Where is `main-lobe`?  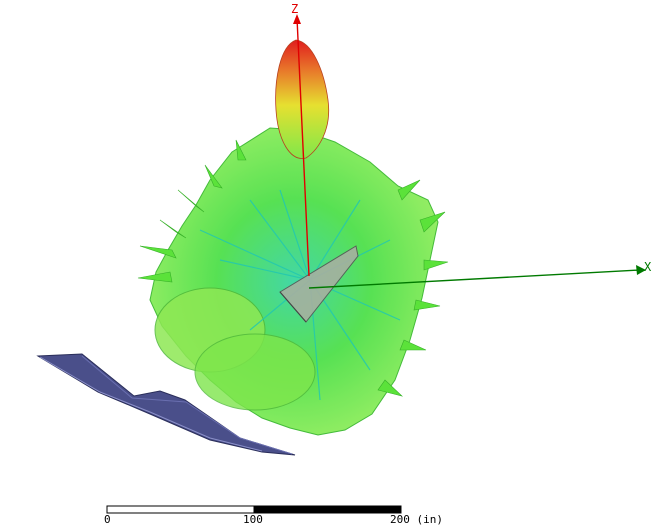
main-lobe is located at coordinates (302, 99).